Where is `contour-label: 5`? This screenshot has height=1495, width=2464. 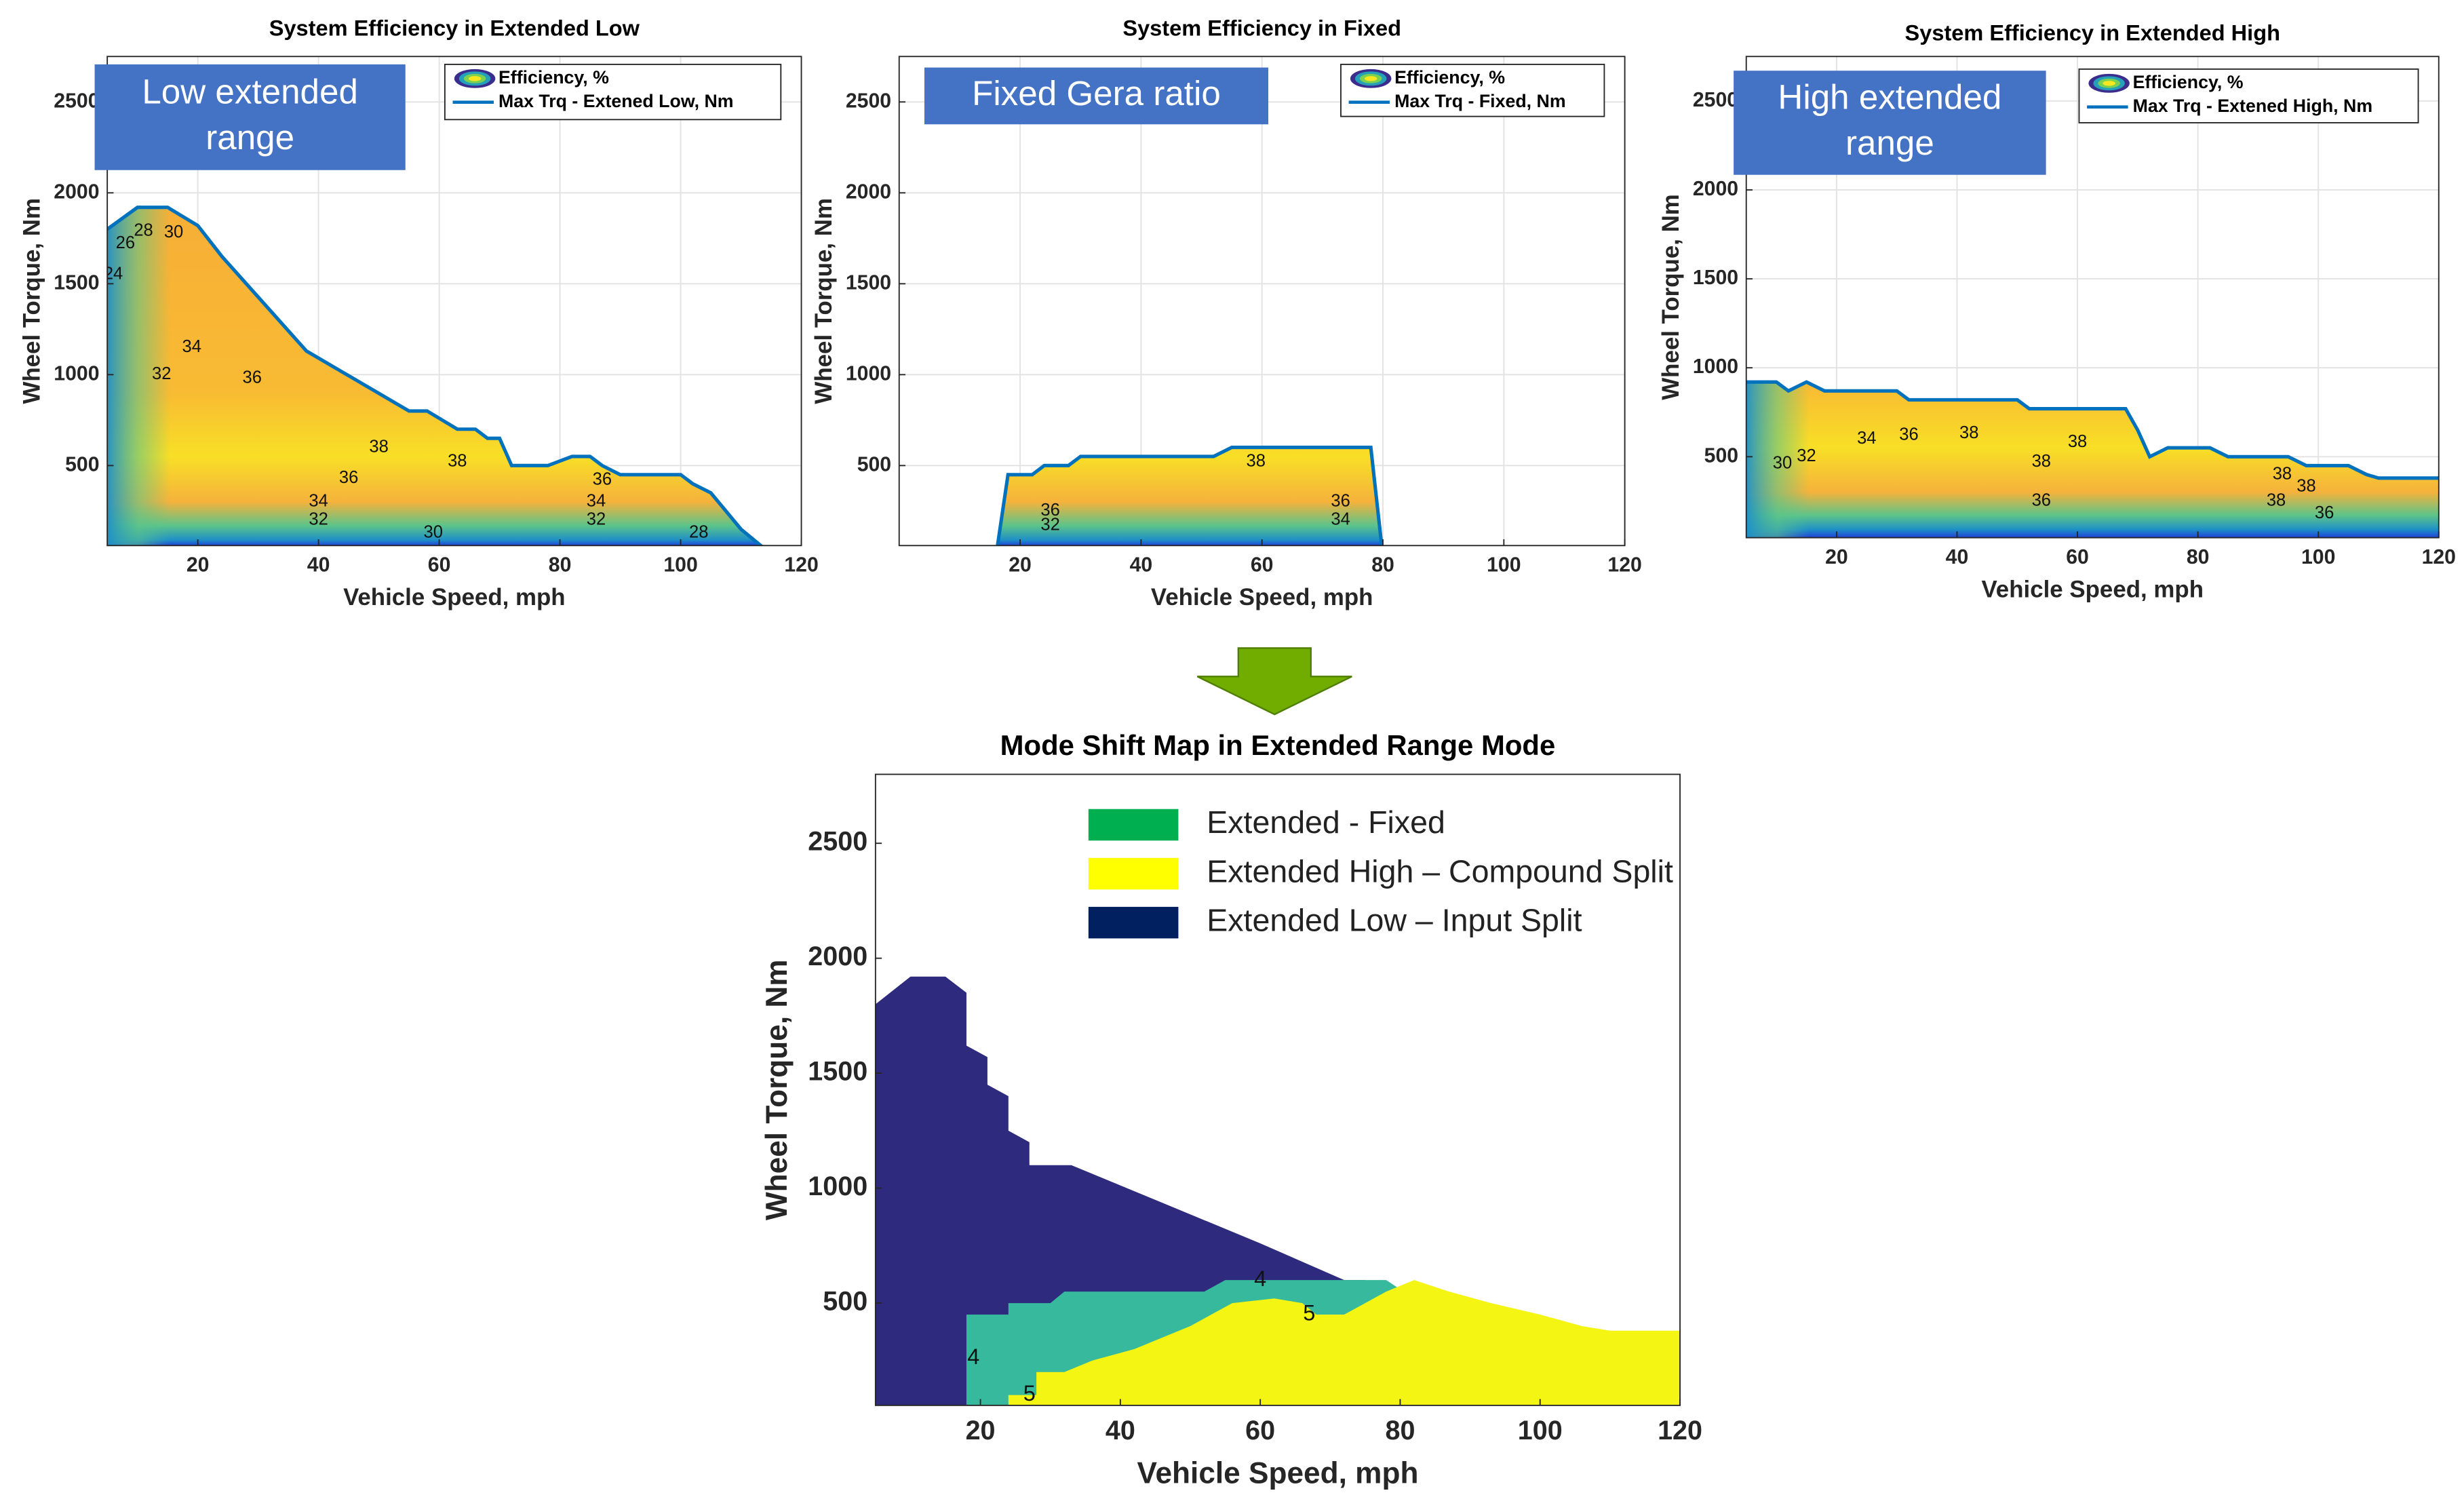
contour-label: 5 is located at coordinates (1029, 1393).